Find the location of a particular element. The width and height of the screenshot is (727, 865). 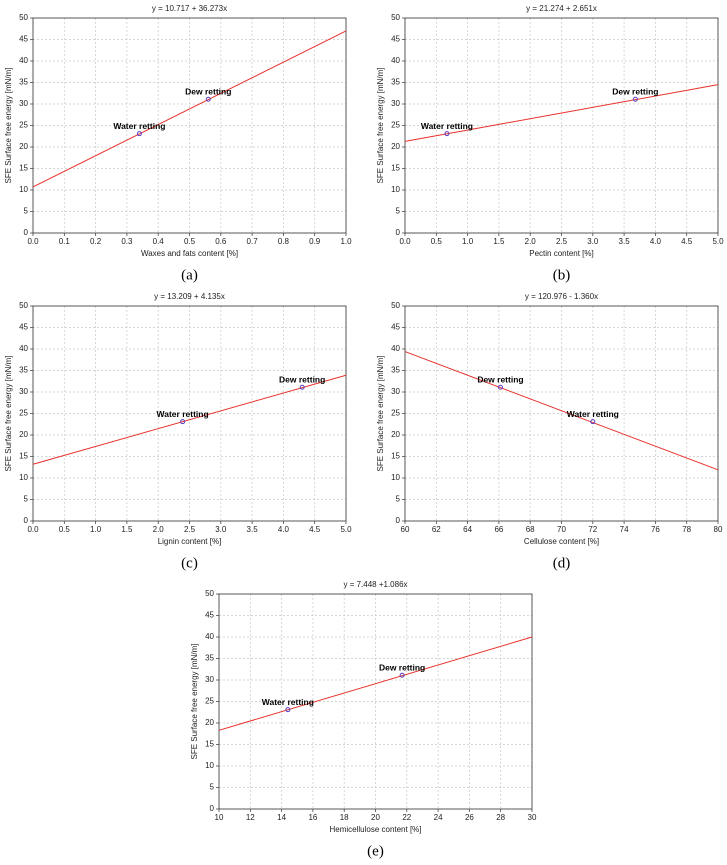

x-tick-label: 4.5 is located at coordinates (315, 529).